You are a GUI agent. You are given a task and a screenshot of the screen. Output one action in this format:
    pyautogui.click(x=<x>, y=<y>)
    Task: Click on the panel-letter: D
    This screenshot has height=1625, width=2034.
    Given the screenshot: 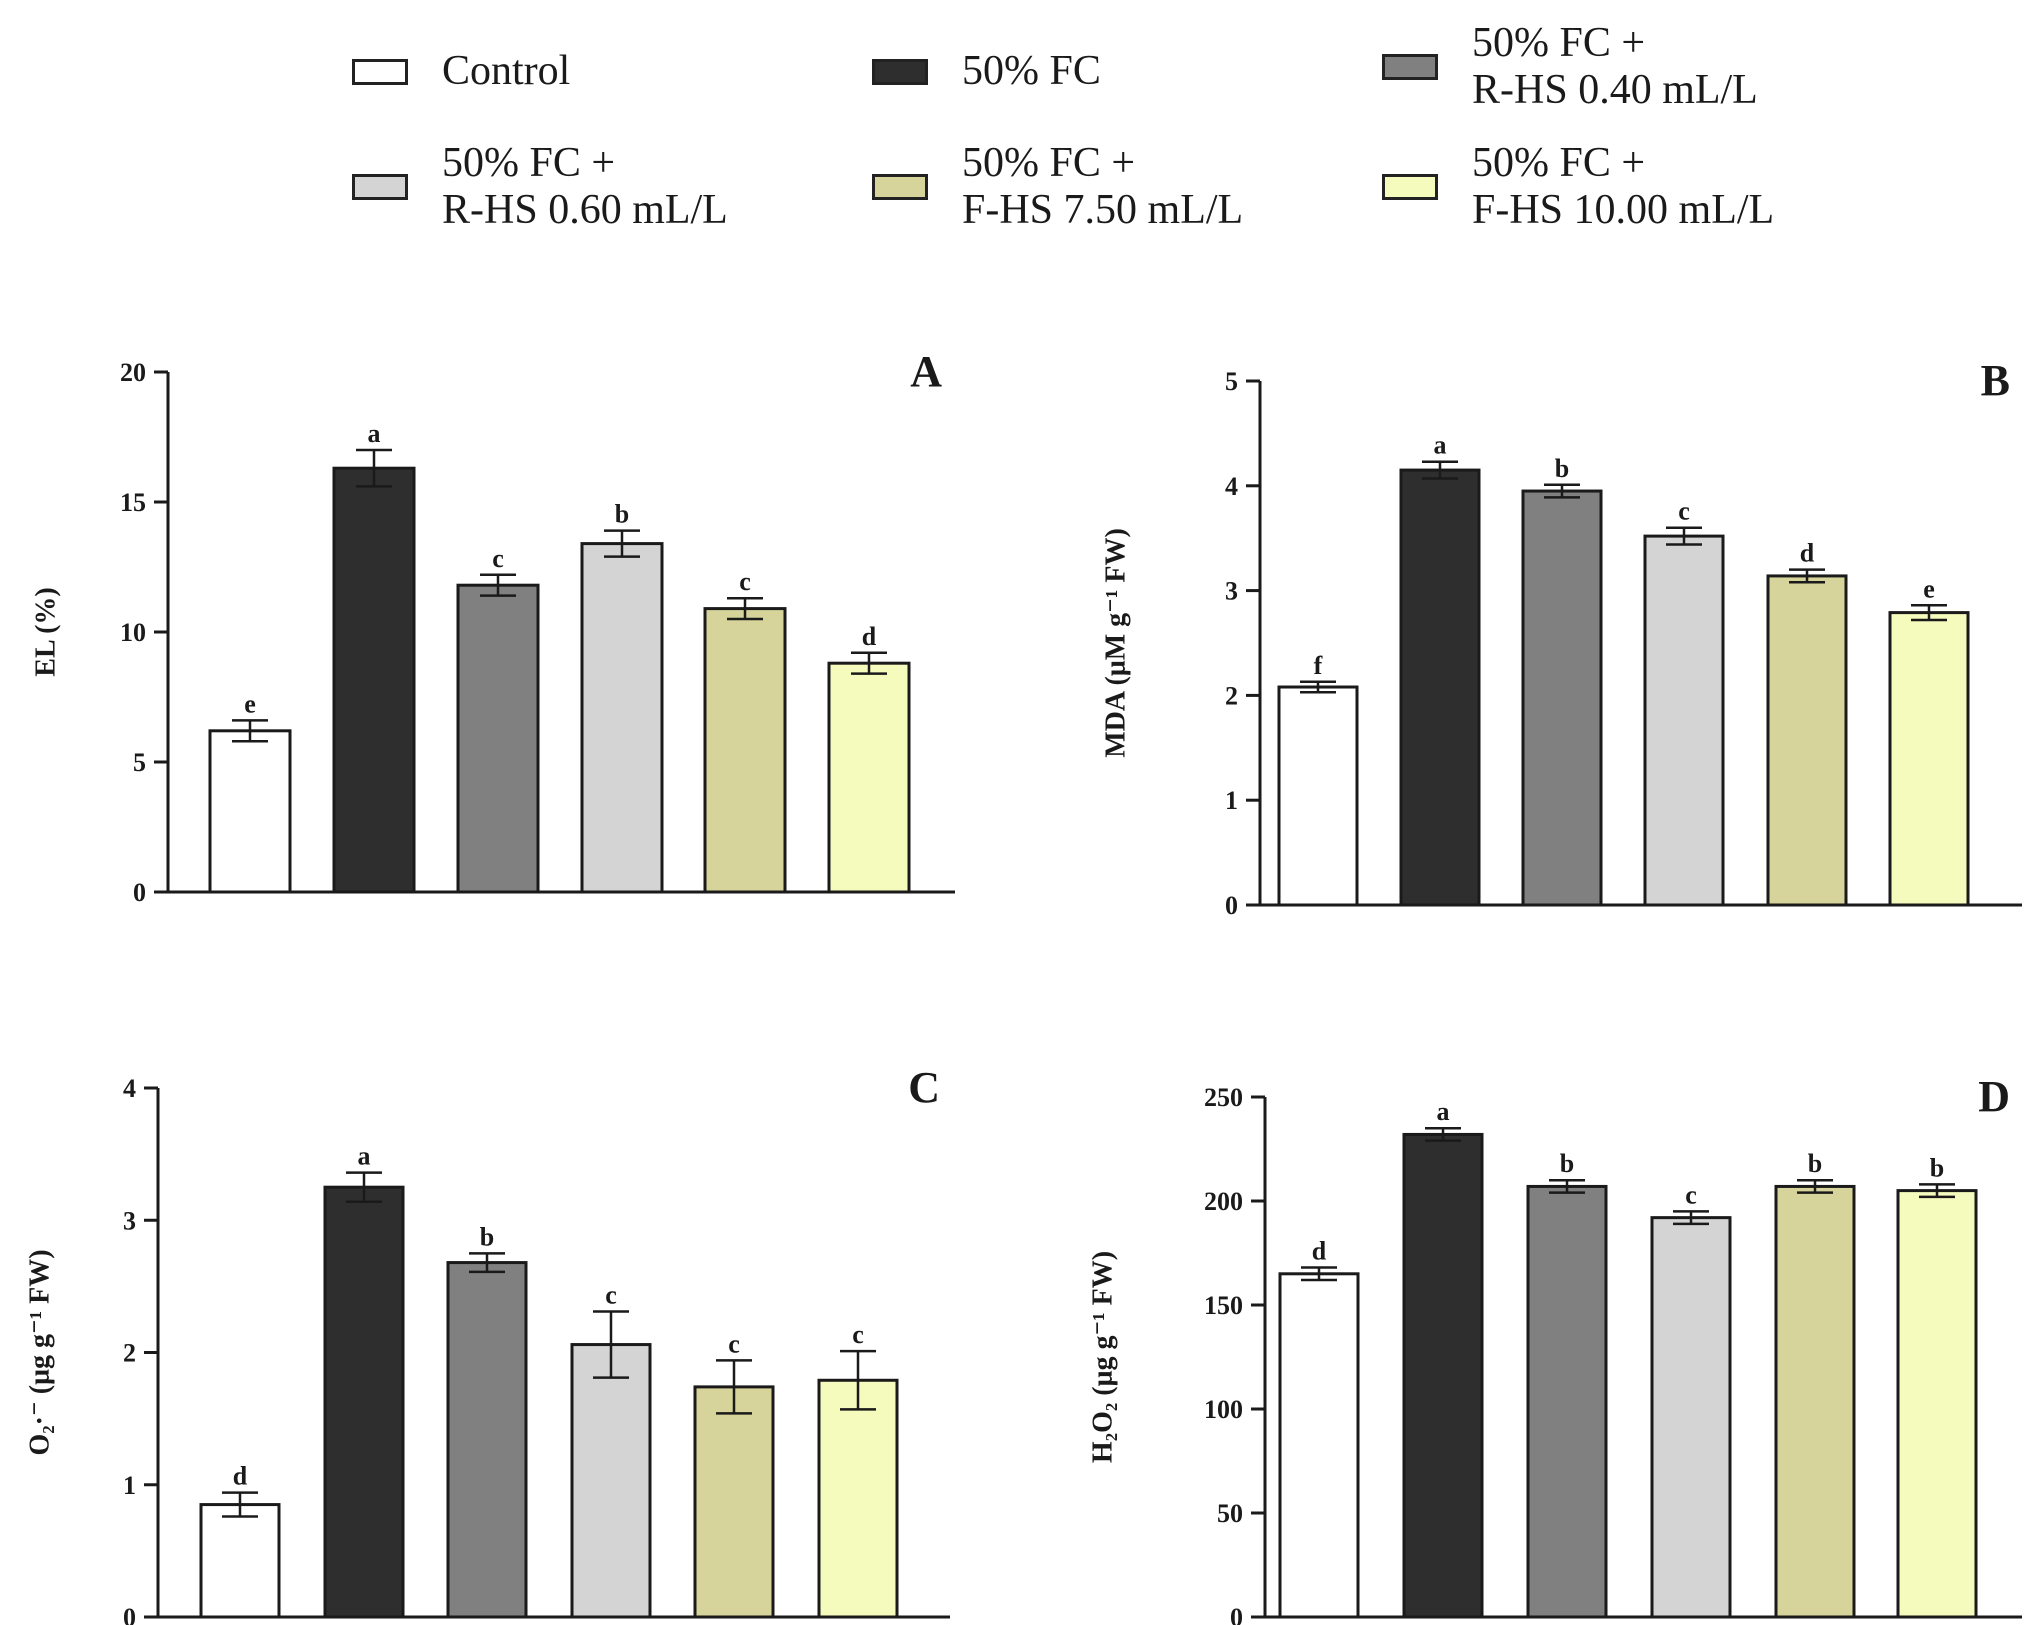 What is the action you would take?
    pyautogui.click(x=1994, y=1096)
    